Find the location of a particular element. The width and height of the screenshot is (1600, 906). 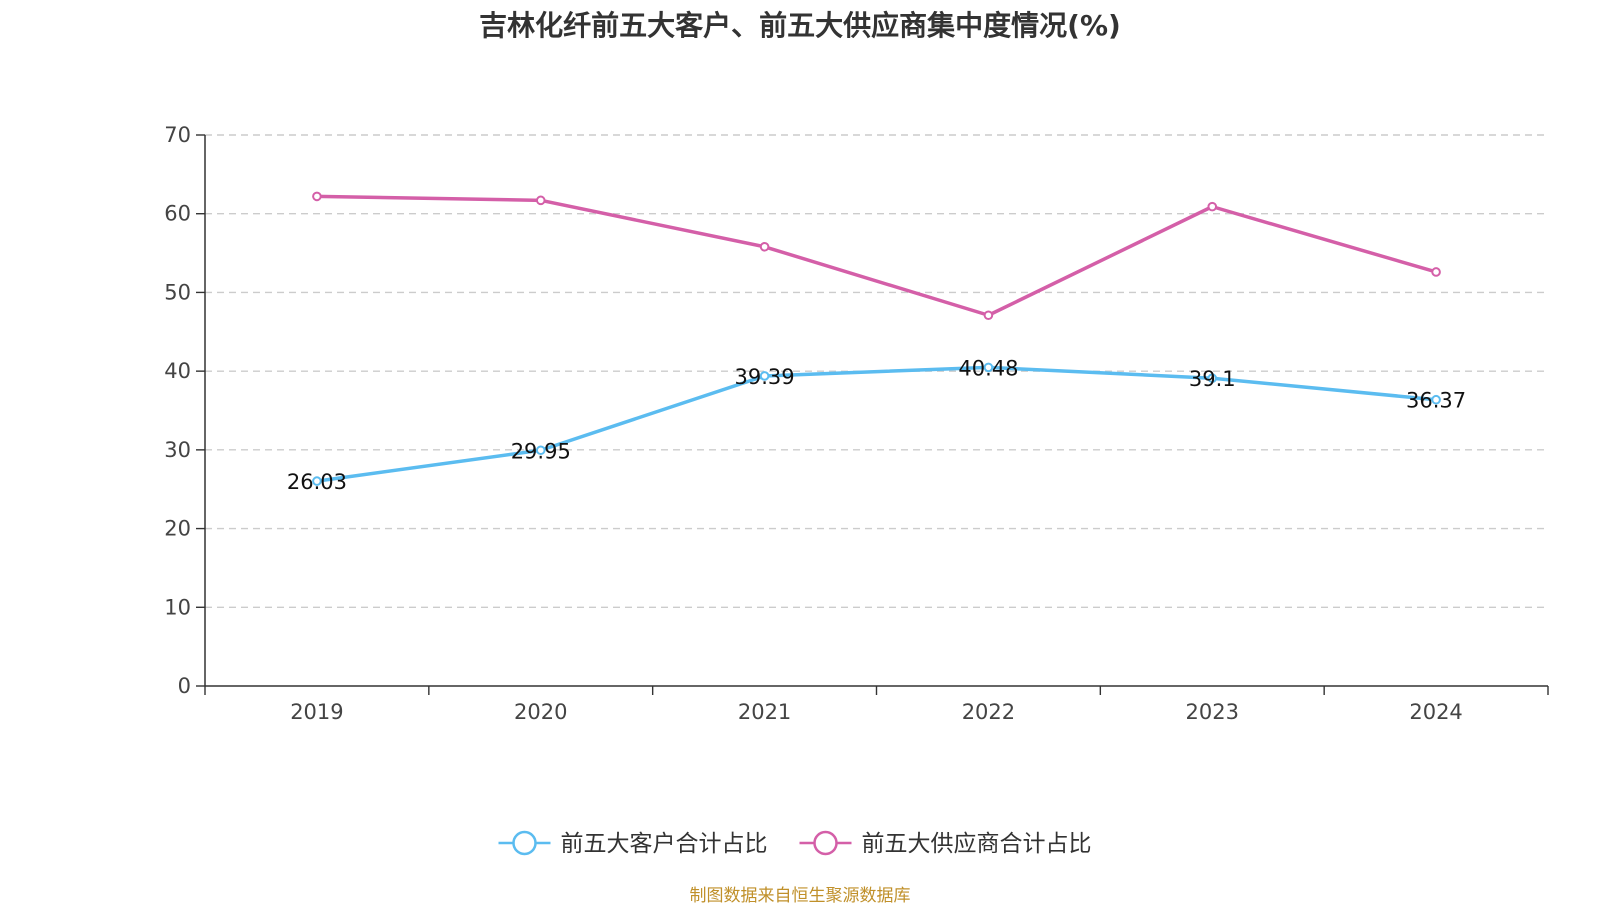

y-tick-label: 50 is located at coordinates (177, 292).